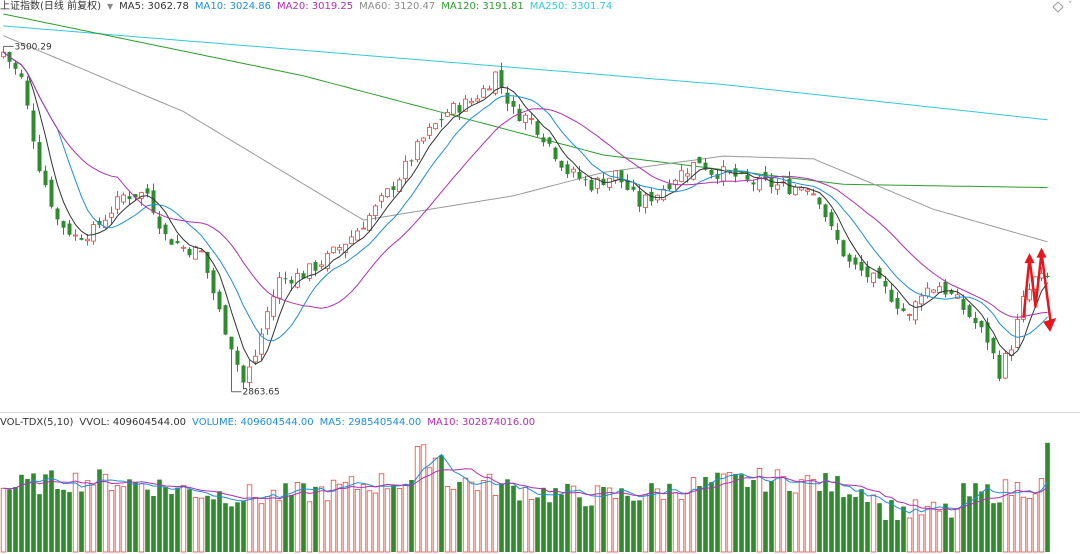 This screenshot has width=1080, height=554. What do you see at coordinates (540, 412) in the screenshot?
I see `panel-divider` at bounding box center [540, 412].